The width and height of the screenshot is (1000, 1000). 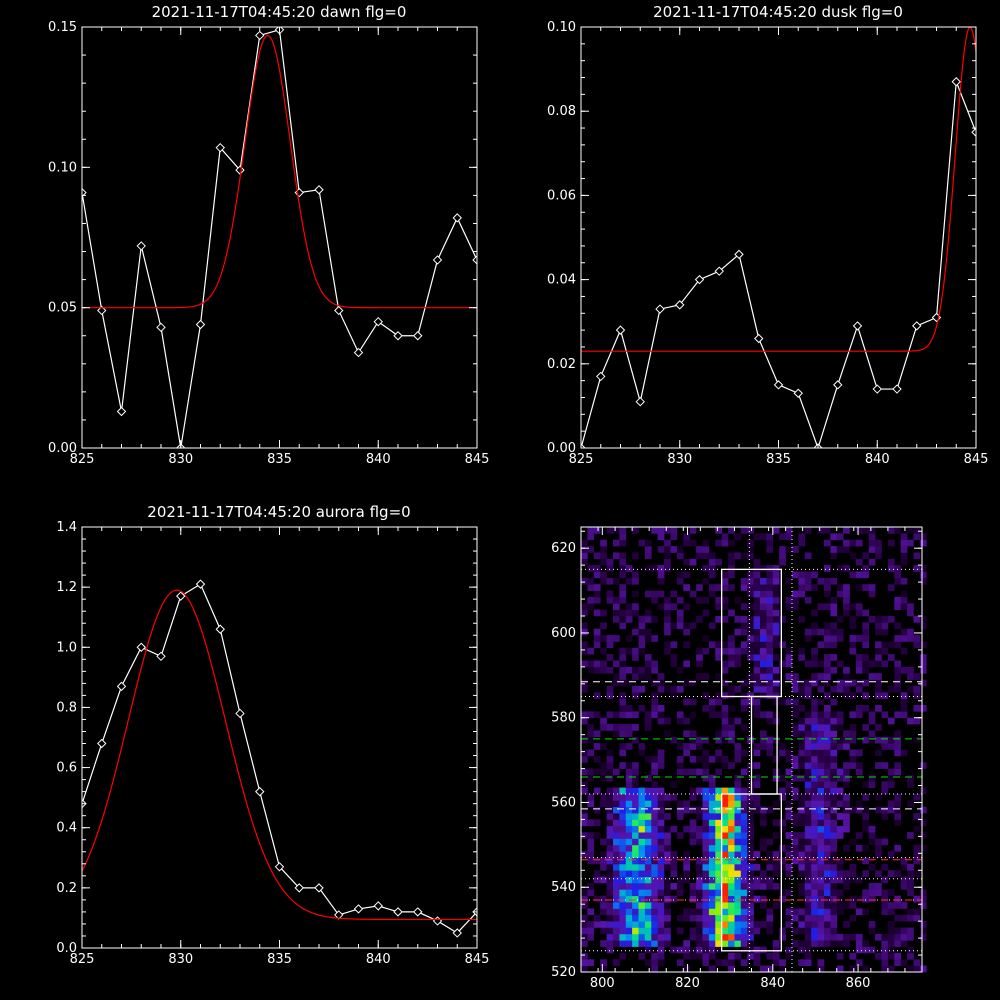 I want to click on y-tick-label: 0.05, so click(x=62, y=308).